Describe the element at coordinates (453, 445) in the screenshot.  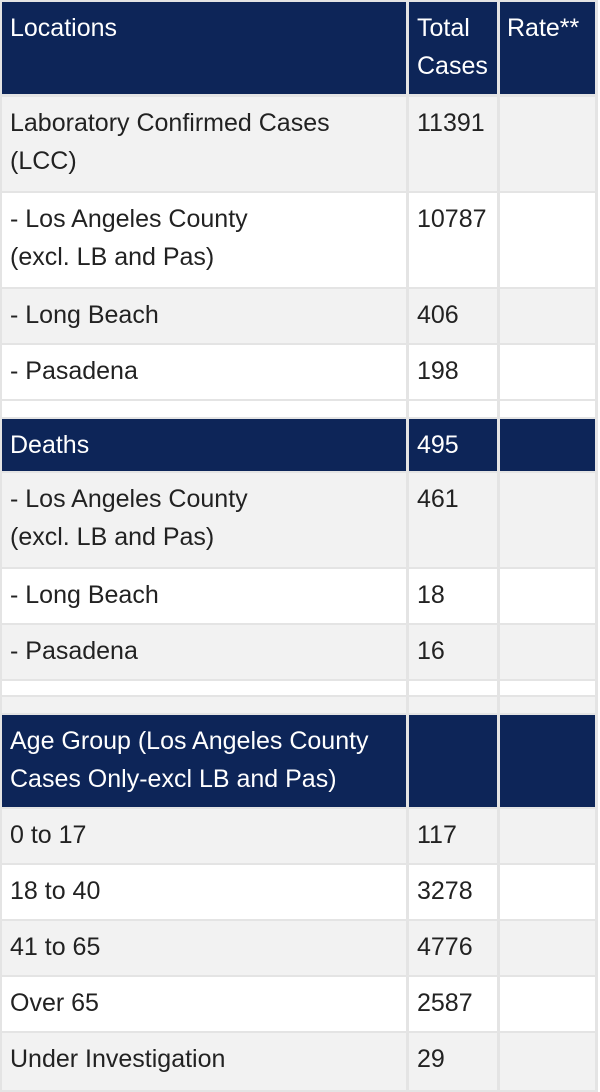
I see `deaths-total: 495` at that location.